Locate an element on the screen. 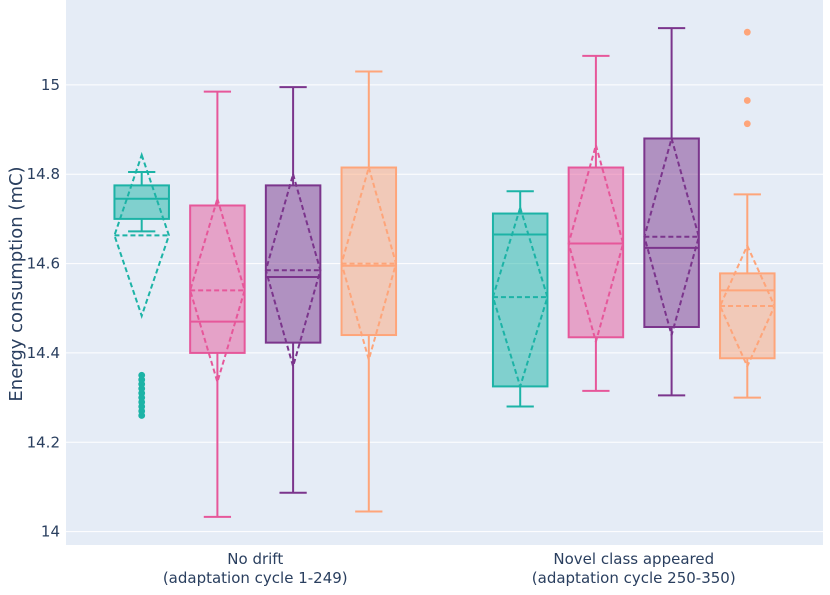  category-label-line1: Novel class appeared is located at coordinates (633, 559).